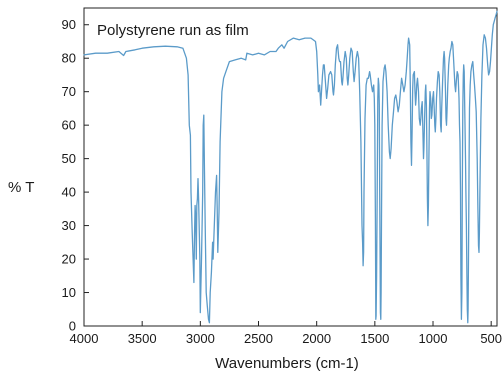 This screenshot has height=376, width=504. What do you see at coordinates (258, 338) in the screenshot?
I see `x-tick-label: 2500` at bounding box center [258, 338].